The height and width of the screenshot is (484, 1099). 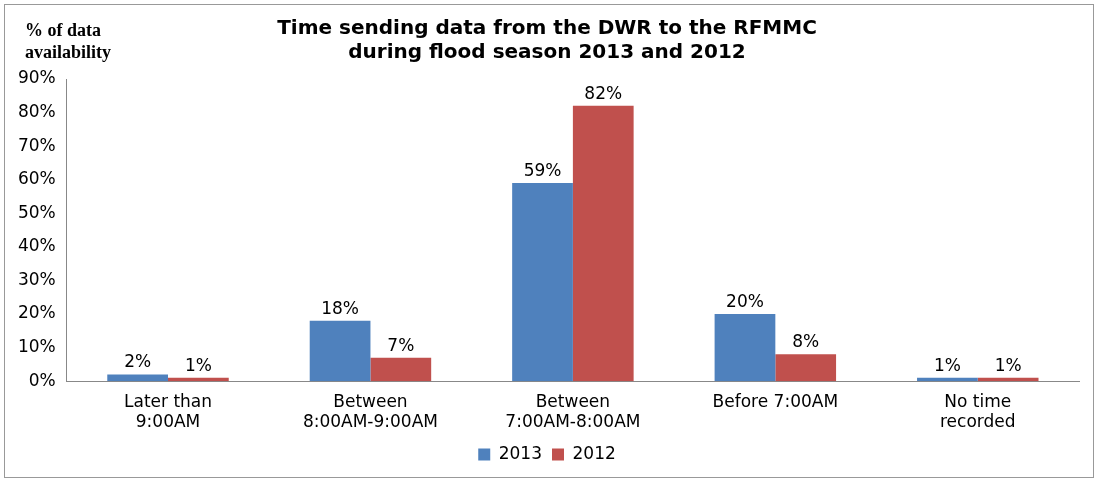 I want to click on x-tick-label: Between 8:00AM-9:00AM, so click(x=370, y=411).